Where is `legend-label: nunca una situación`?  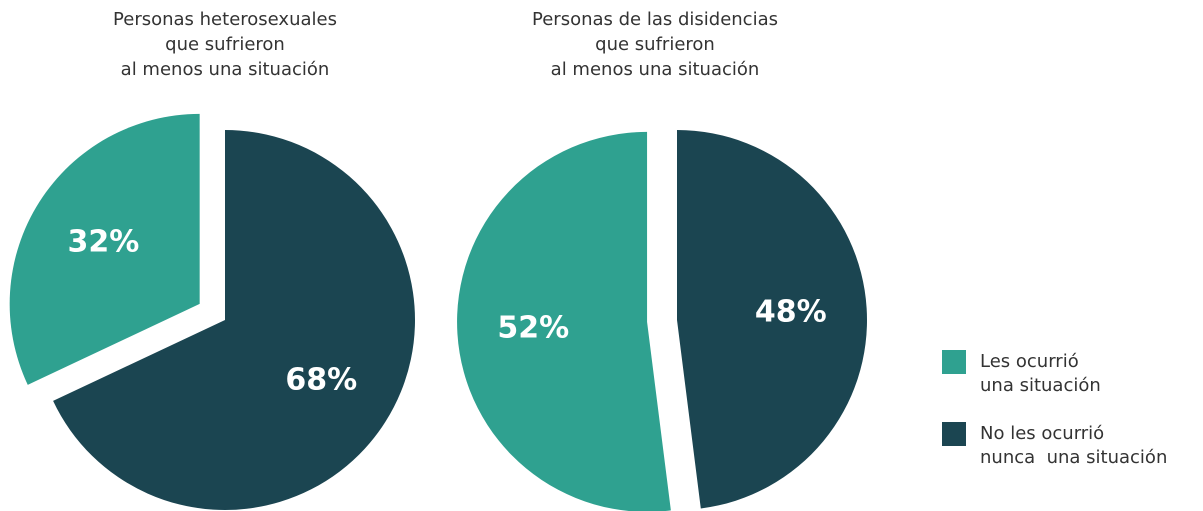
legend-label: nunca una situación is located at coordinates (1073, 457).